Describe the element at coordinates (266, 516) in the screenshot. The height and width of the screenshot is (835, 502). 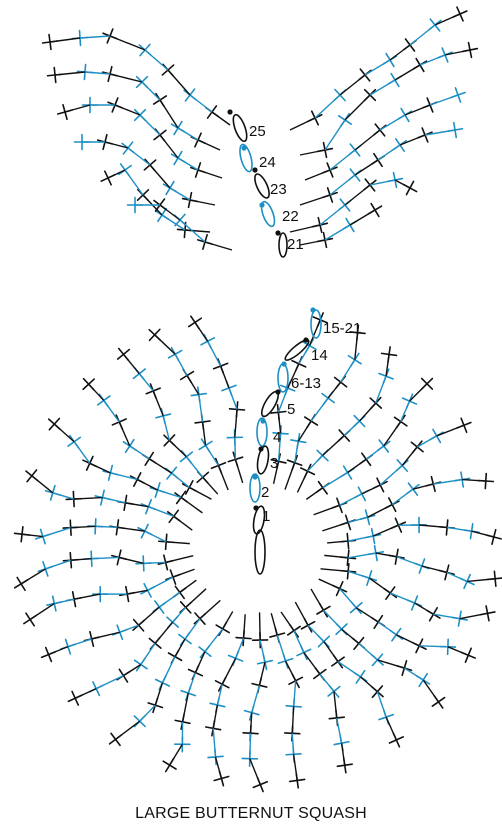
I see `body-round-label-1: 1` at that location.